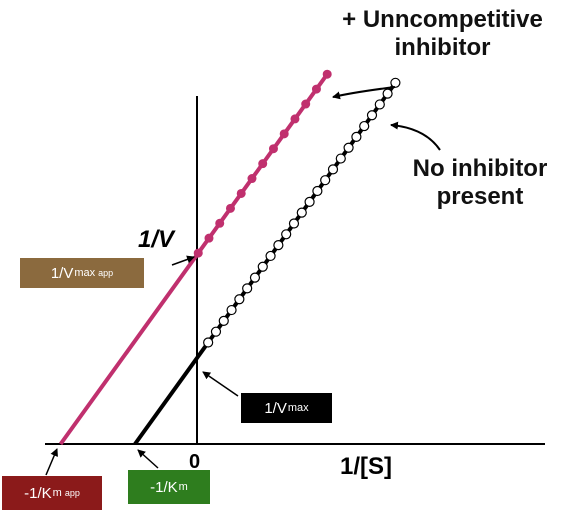 This screenshot has width=585, height=518. I want to click on km-main: -1/K, so click(164, 487).